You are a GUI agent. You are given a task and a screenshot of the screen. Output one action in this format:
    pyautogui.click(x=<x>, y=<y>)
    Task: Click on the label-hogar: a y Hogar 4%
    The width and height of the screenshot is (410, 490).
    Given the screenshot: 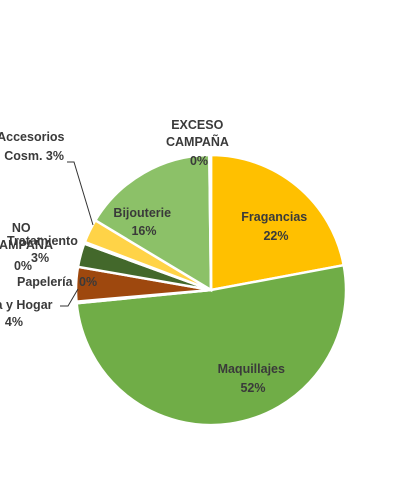 What is the action you would take?
    pyautogui.click(x=28, y=313)
    